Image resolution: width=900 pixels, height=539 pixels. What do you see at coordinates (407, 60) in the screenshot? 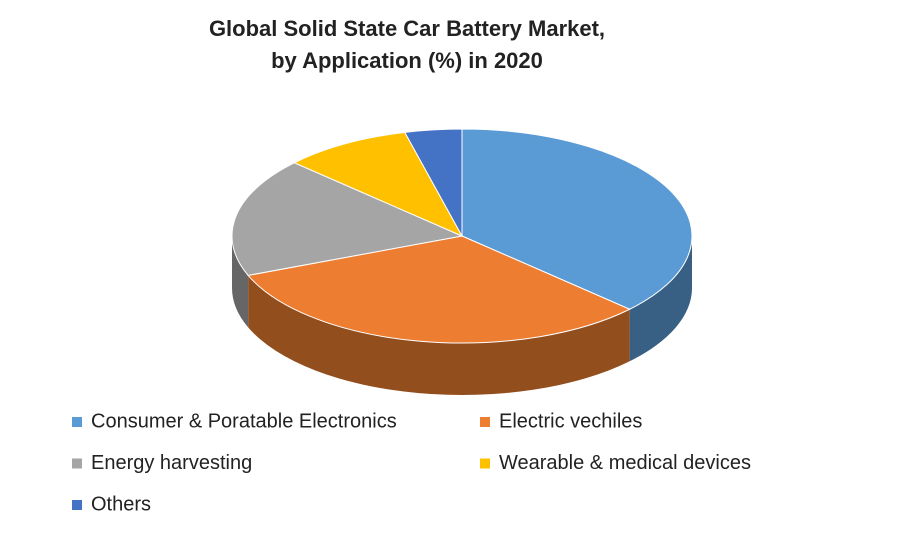
I see `chart-title: by Application (%) in 2020` at bounding box center [407, 60].